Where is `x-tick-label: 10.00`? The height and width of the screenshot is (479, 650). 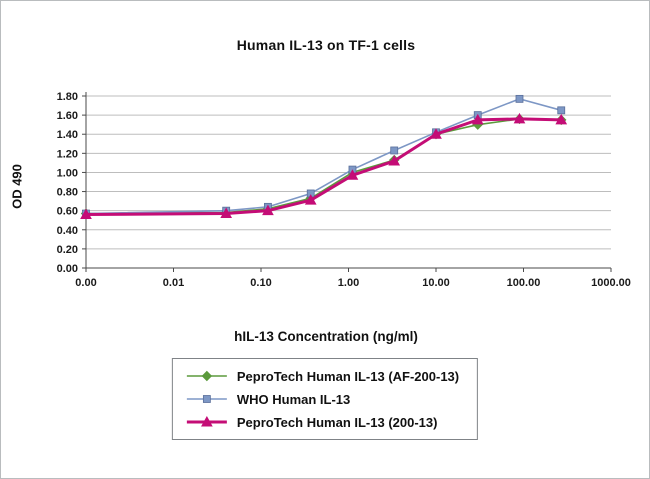
x-tick-label: 10.00 is located at coordinates (436, 283).